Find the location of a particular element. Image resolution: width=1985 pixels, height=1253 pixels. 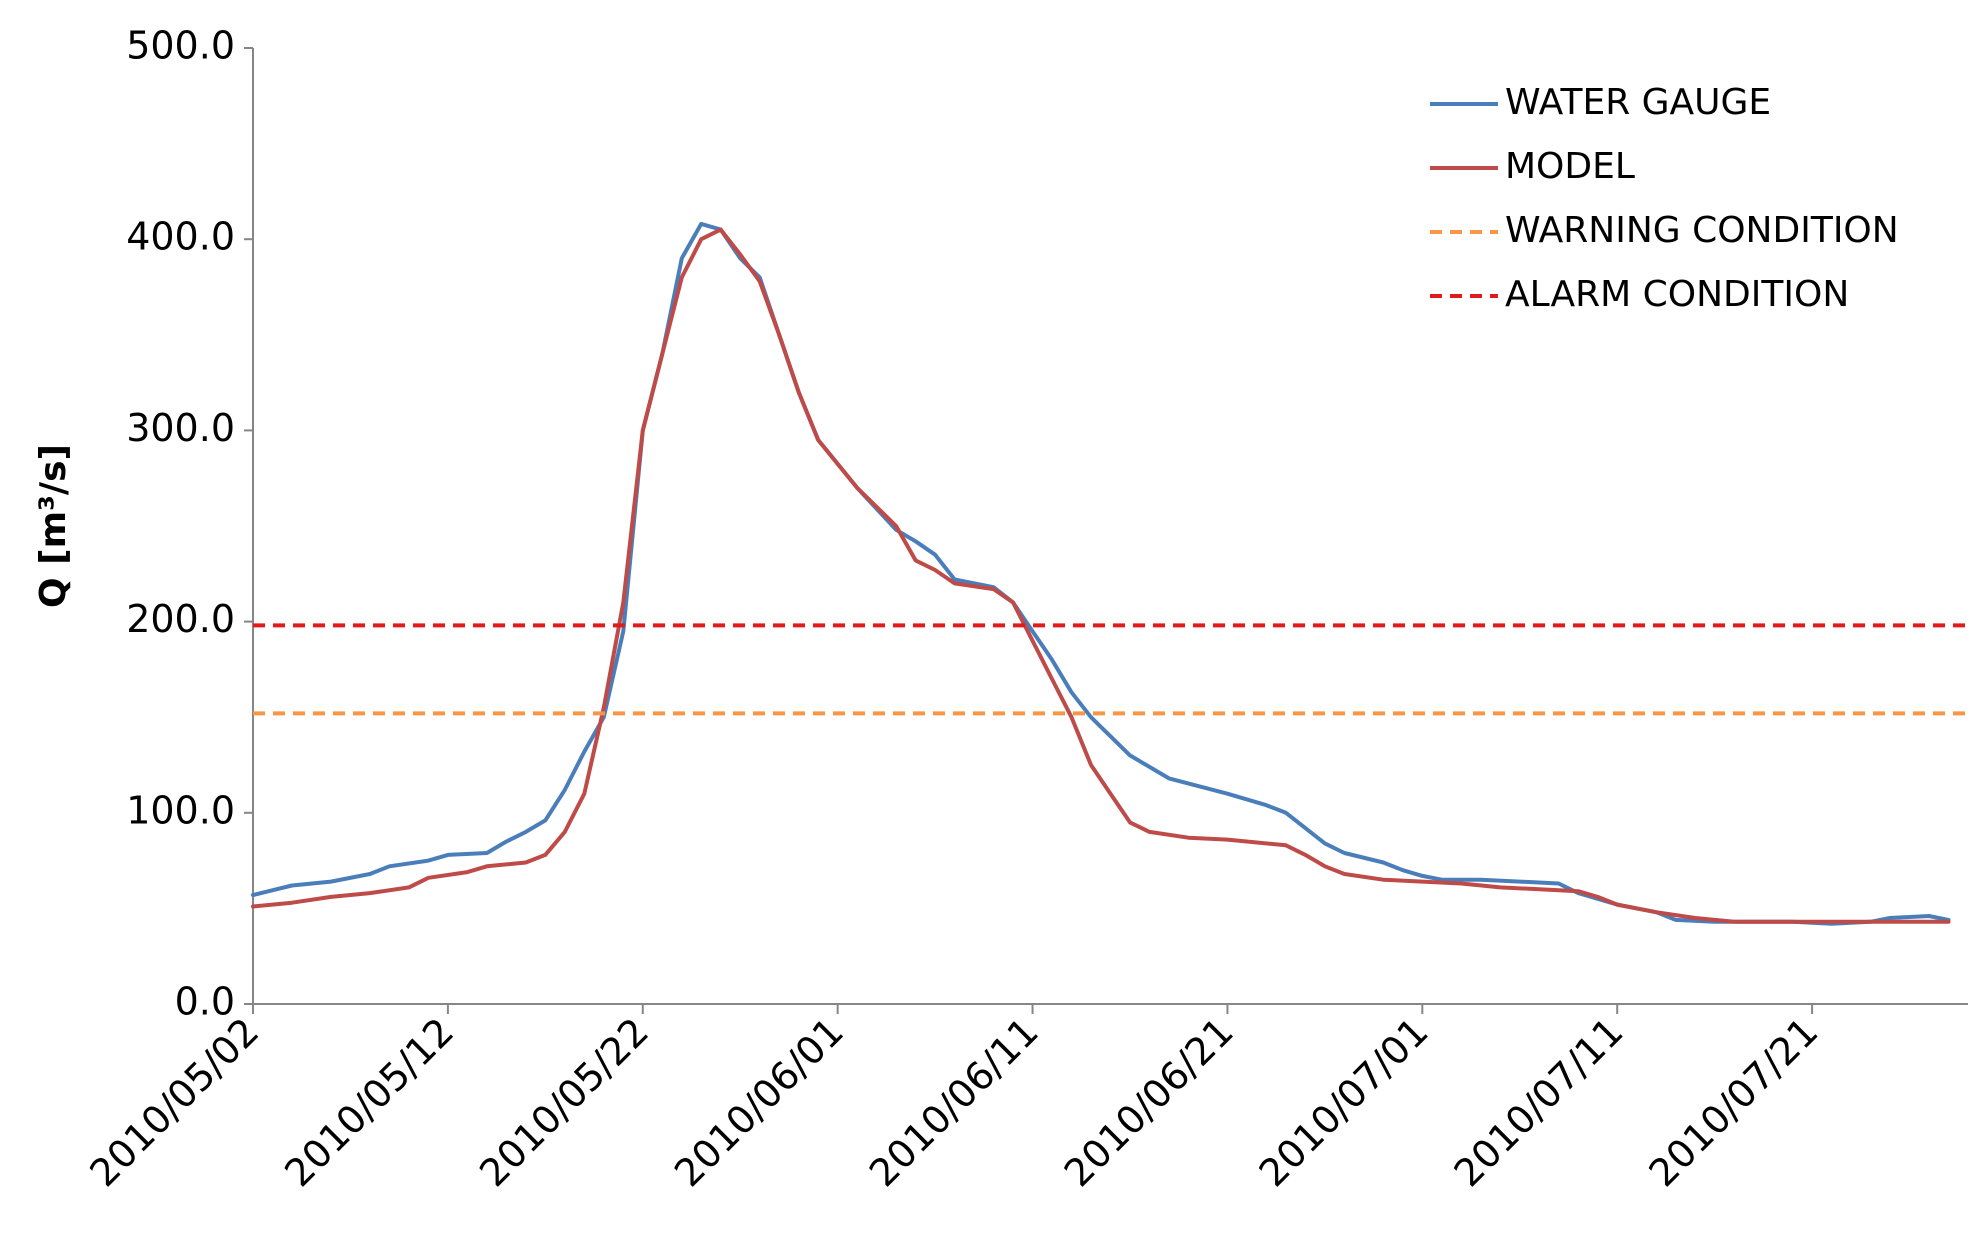

x-tick-label: 2010/07/01 is located at coordinates (1344, 1102).